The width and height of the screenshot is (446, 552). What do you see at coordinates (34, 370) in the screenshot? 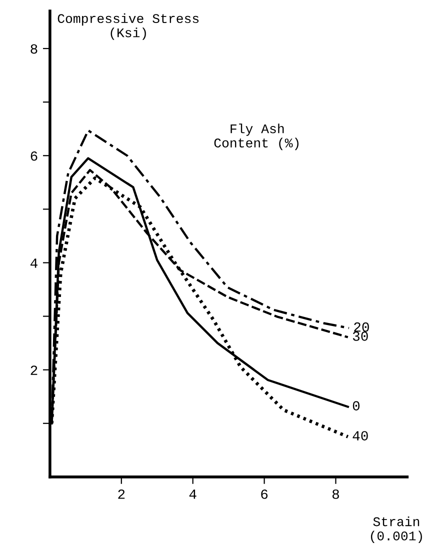
I see `y-tick-label: 2` at bounding box center [34, 370].